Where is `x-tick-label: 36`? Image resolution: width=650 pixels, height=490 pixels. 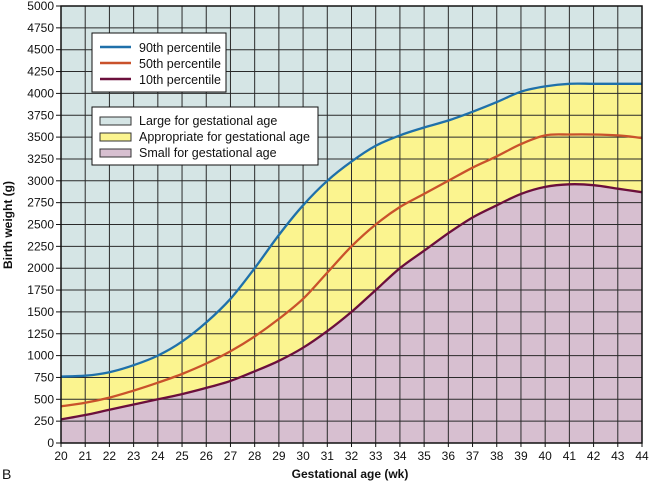
x-tick-label: 36 is located at coordinates (449, 456).